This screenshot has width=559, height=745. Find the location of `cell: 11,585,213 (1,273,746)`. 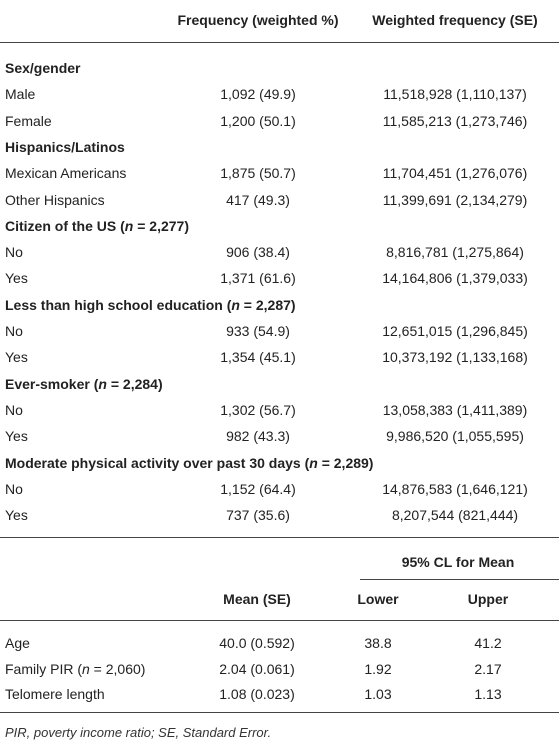

cell: 11,585,213 (1,273,746) is located at coordinates (455, 120).